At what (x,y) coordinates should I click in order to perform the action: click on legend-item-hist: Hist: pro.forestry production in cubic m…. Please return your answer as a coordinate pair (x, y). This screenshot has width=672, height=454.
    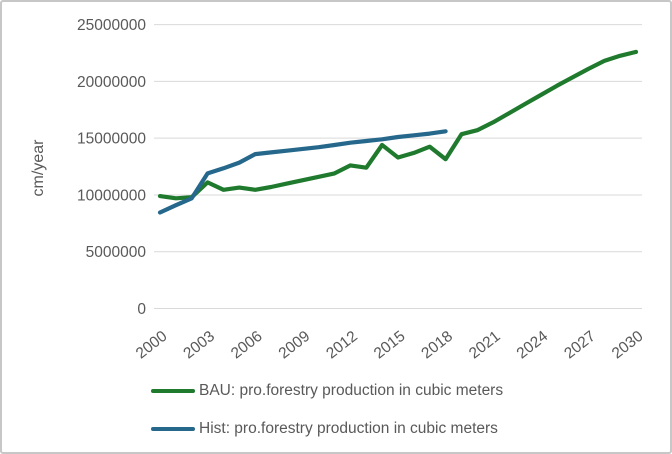
    Looking at the image, I should click on (327, 429).